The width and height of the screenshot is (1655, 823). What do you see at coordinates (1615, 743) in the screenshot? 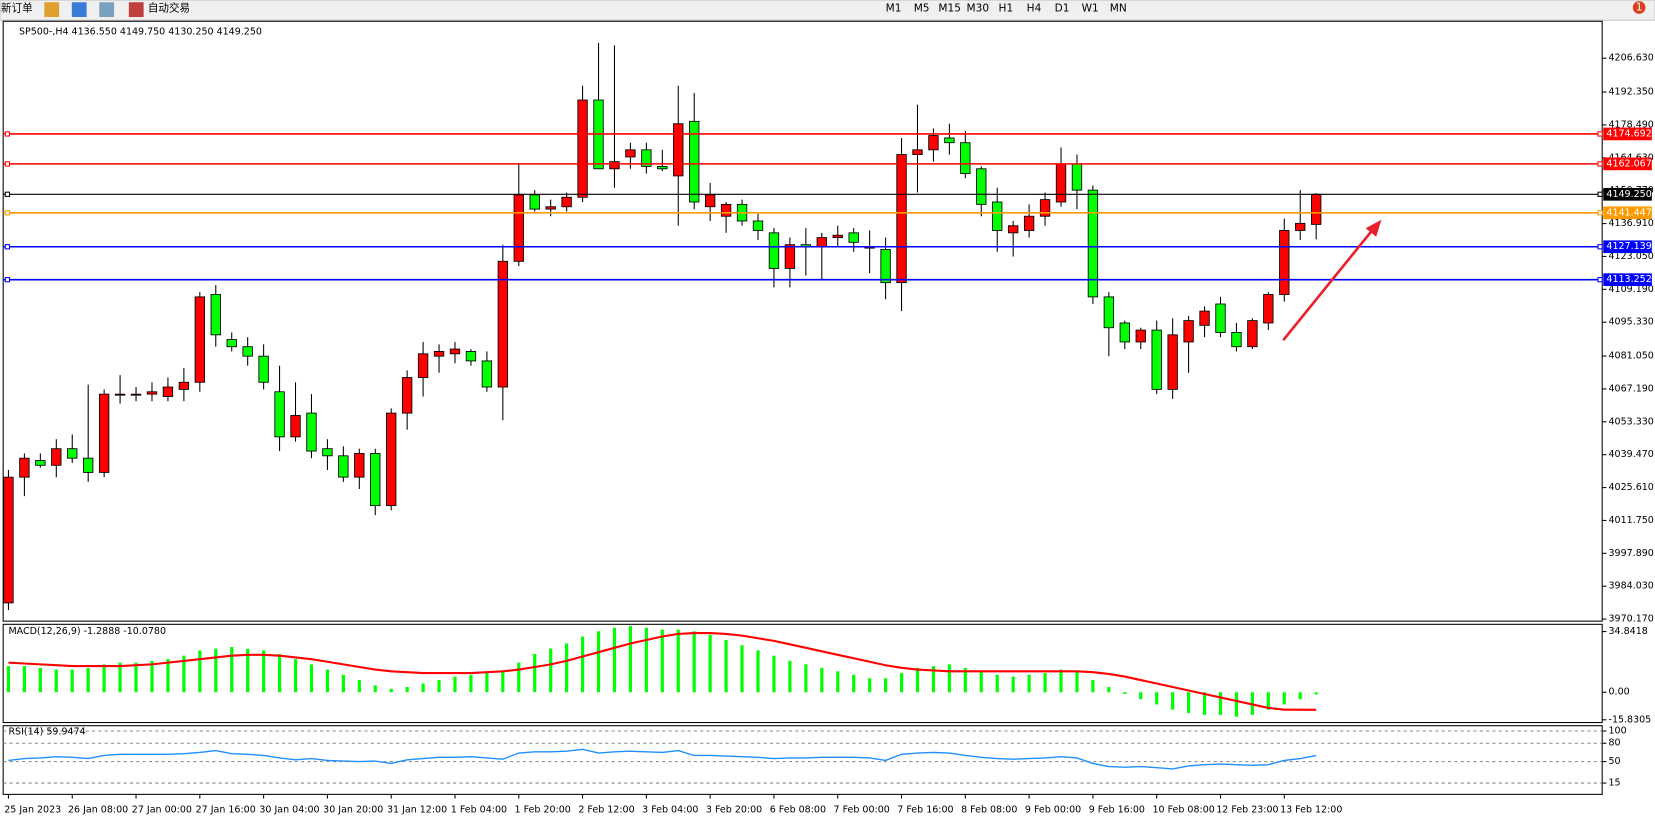
I see `y-tick-label: 80` at bounding box center [1615, 743].